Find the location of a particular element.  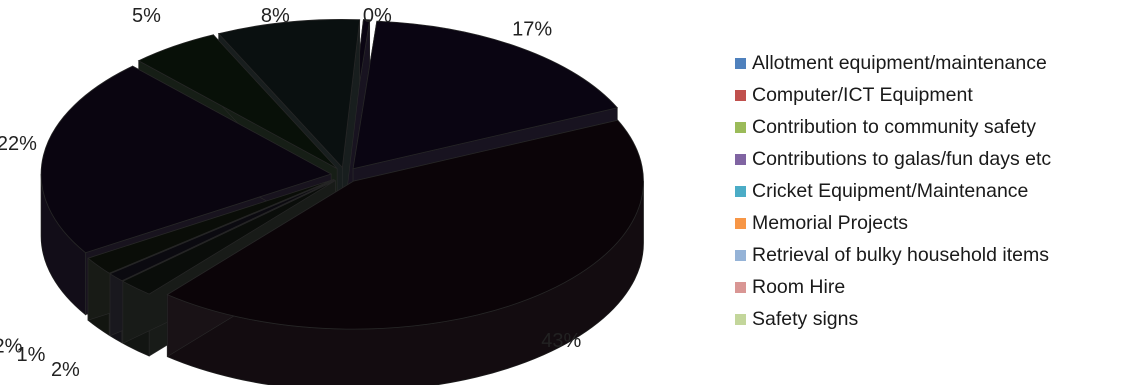

data-label-retrieval-of-bulky-household-items: 22% is located at coordinates (18, 144).